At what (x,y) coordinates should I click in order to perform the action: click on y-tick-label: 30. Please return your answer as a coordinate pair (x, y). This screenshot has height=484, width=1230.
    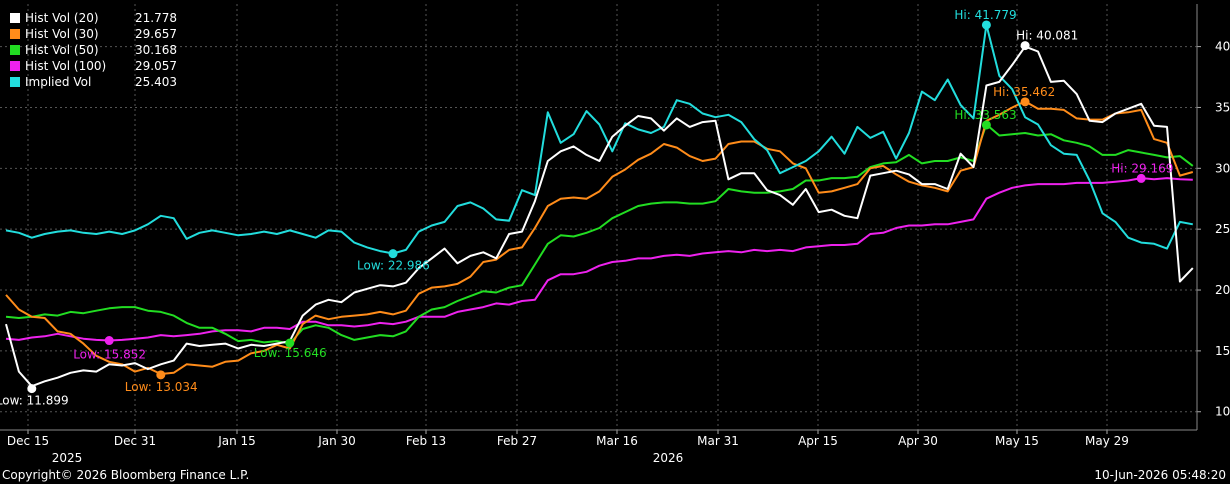
    Looking at the image, I should click on (1222, 168).